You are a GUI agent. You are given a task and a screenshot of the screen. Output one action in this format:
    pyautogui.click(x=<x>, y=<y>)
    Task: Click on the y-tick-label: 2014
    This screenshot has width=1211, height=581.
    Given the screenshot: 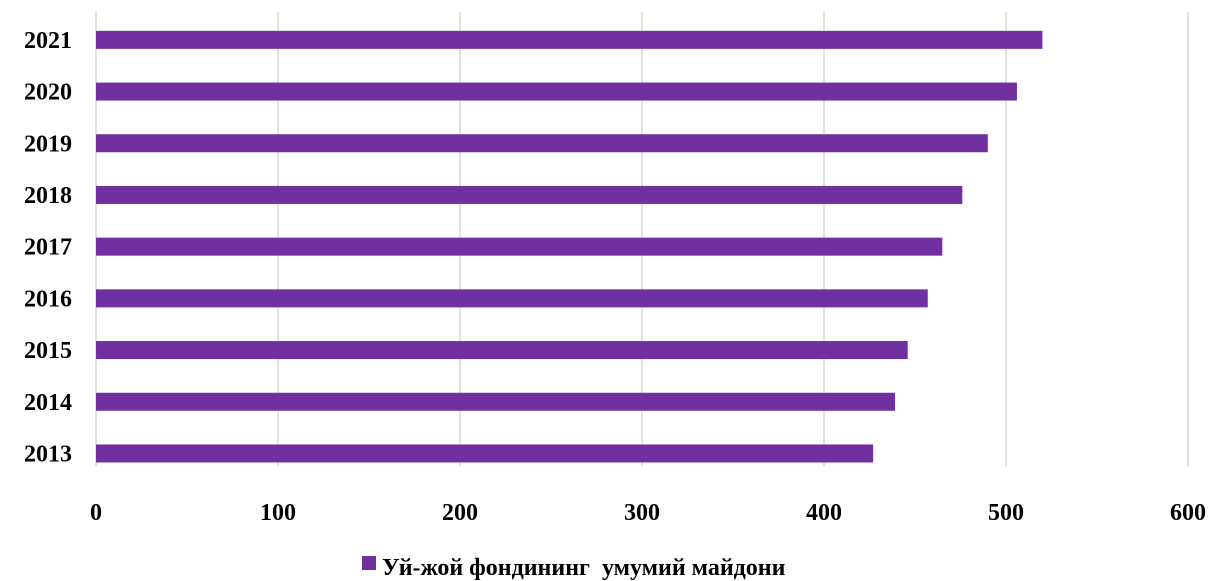 What is the action you would take?
    pyautogui.click(x=48, y=403)
    